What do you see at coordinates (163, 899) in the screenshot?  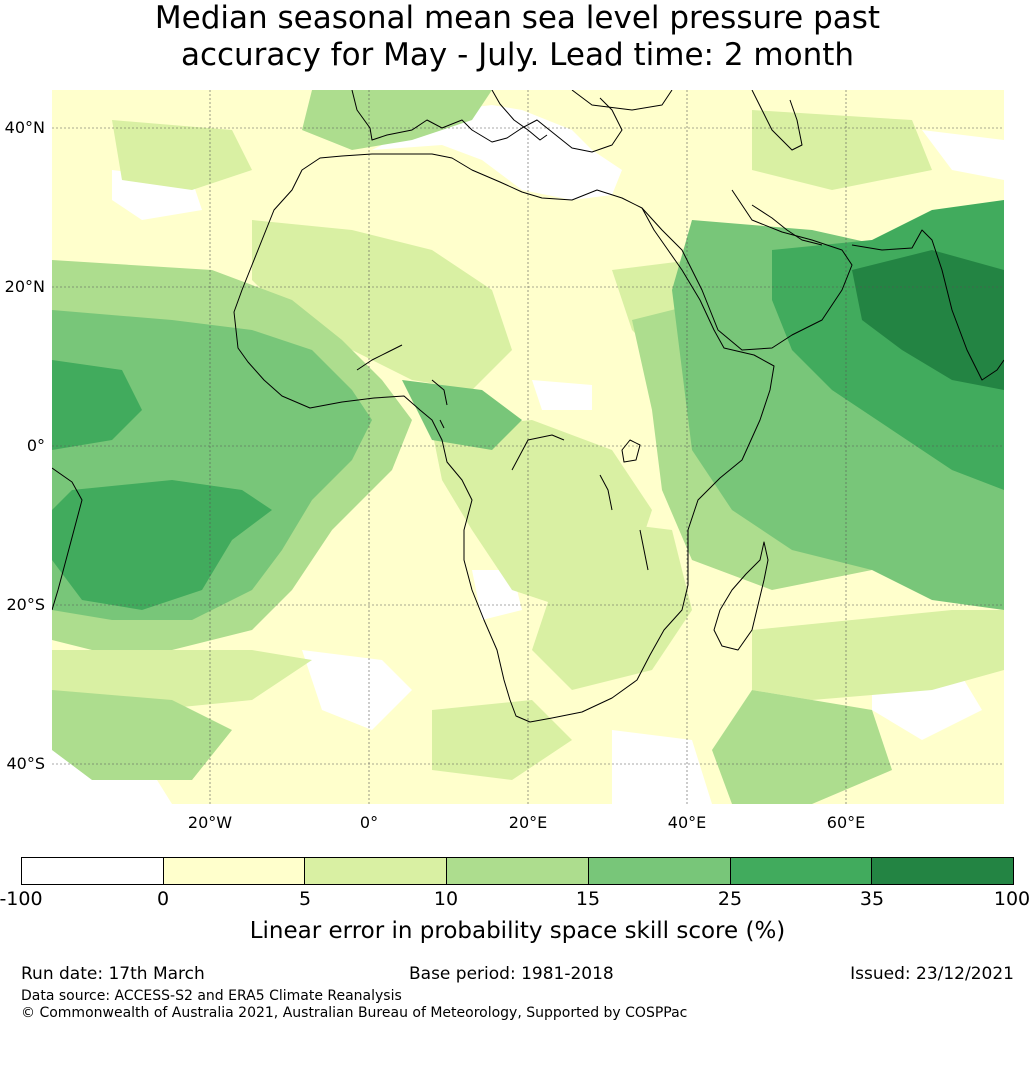 I see `colorbar-tick: 0` at bounding box center [163, 899].